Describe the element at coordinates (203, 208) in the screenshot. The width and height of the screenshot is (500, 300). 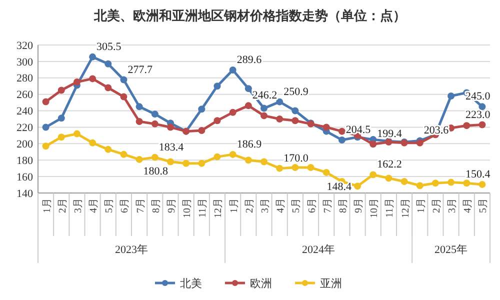
I see `x-tick-label: 11月` at that location.